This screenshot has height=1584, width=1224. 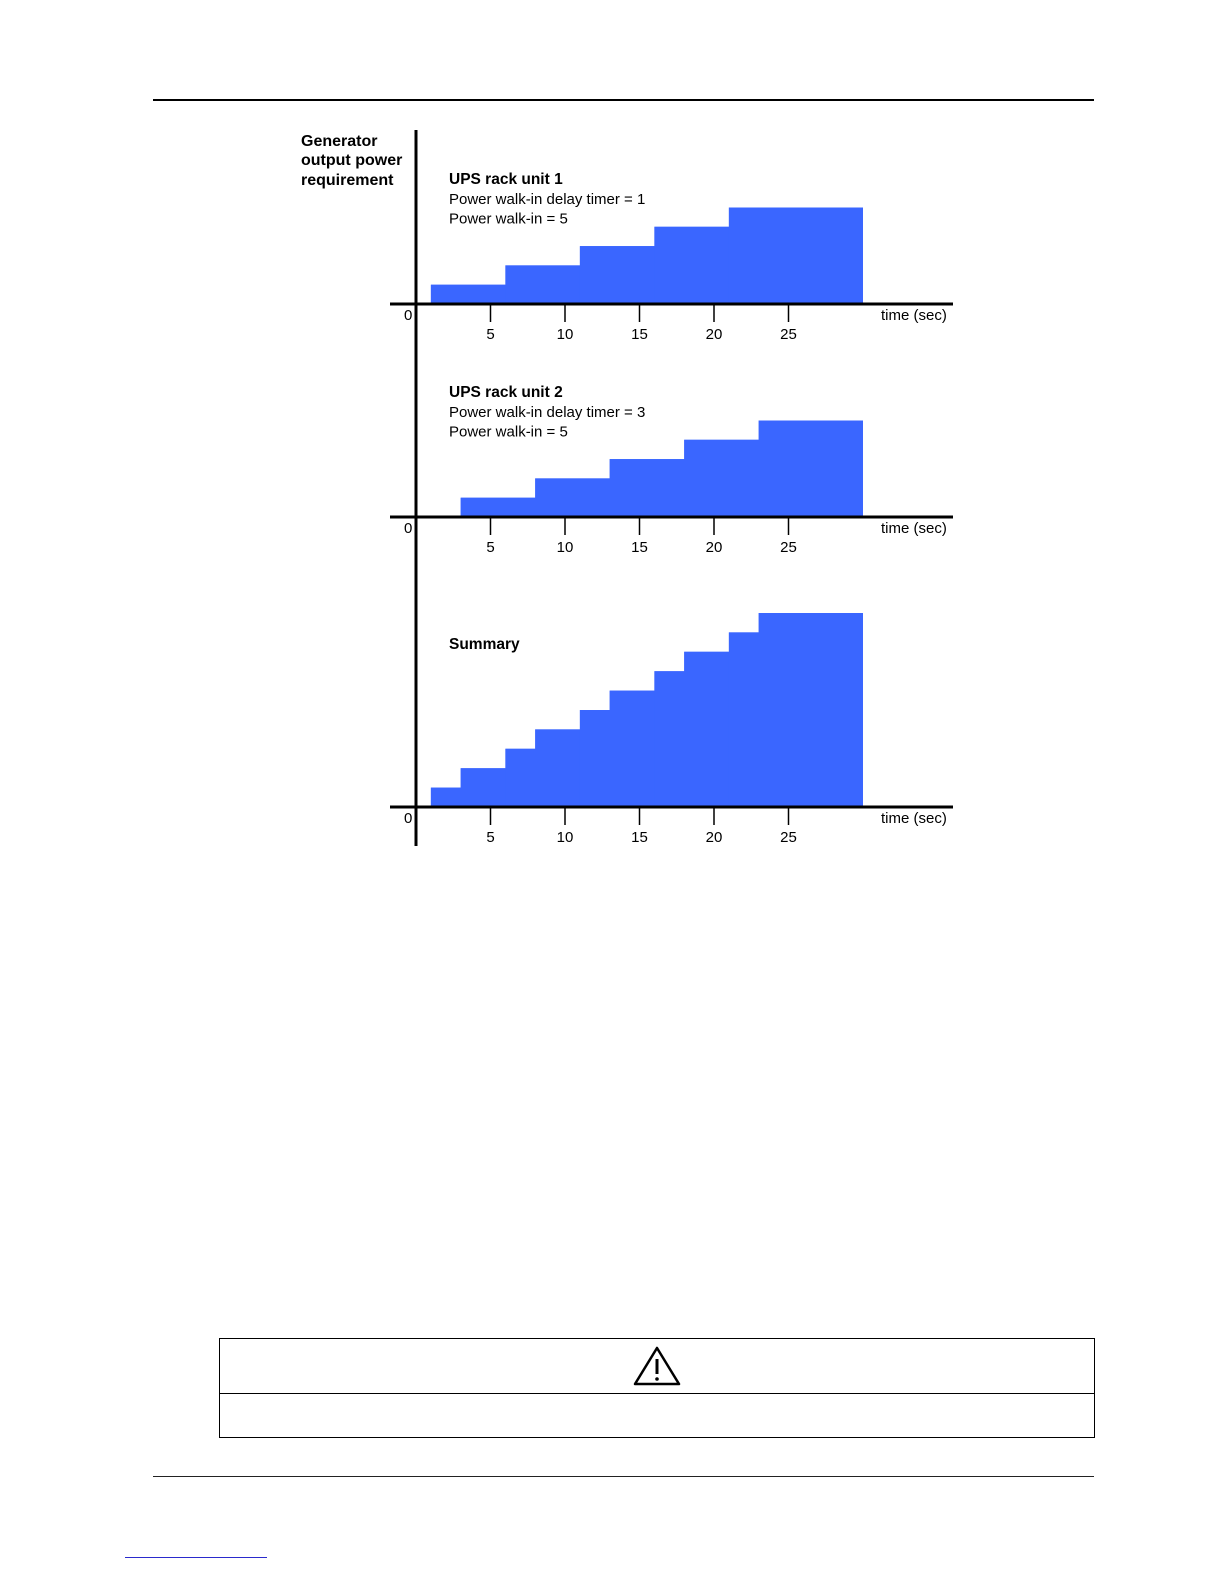 What do you see at coordinates (339, 141) in the screenshot?
I see `y-axis-label-line-1: Generator` at bounding box center [339, 141].